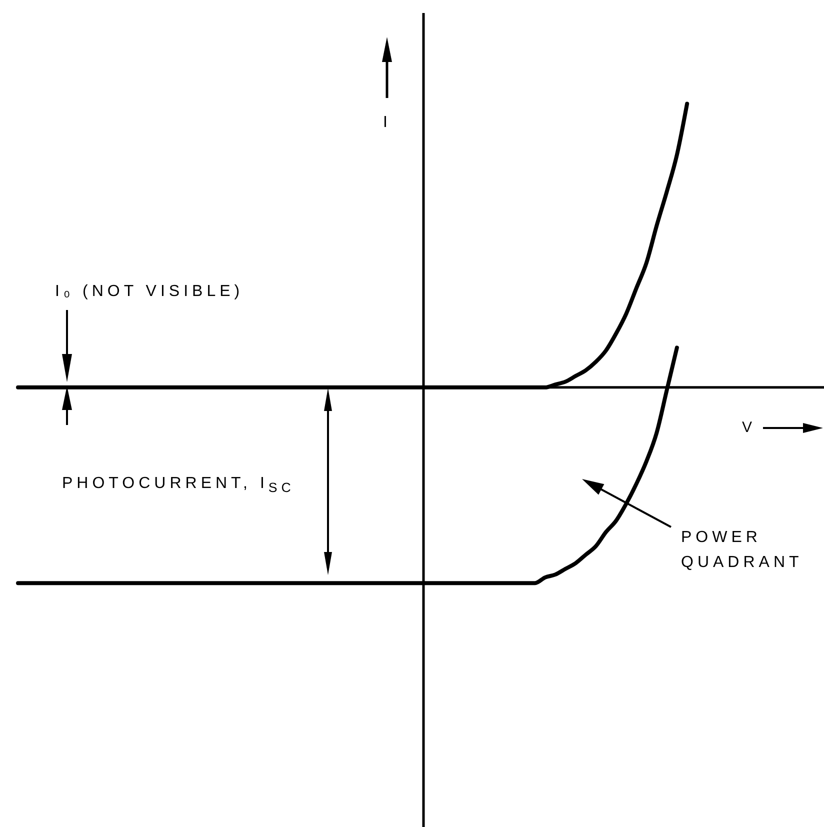  What do you see at coordinates (178, 486) in the screenshot?
I see `annotation: PHOTOCURRENT, I$_{SC}$` at bounding box center [178, 486].